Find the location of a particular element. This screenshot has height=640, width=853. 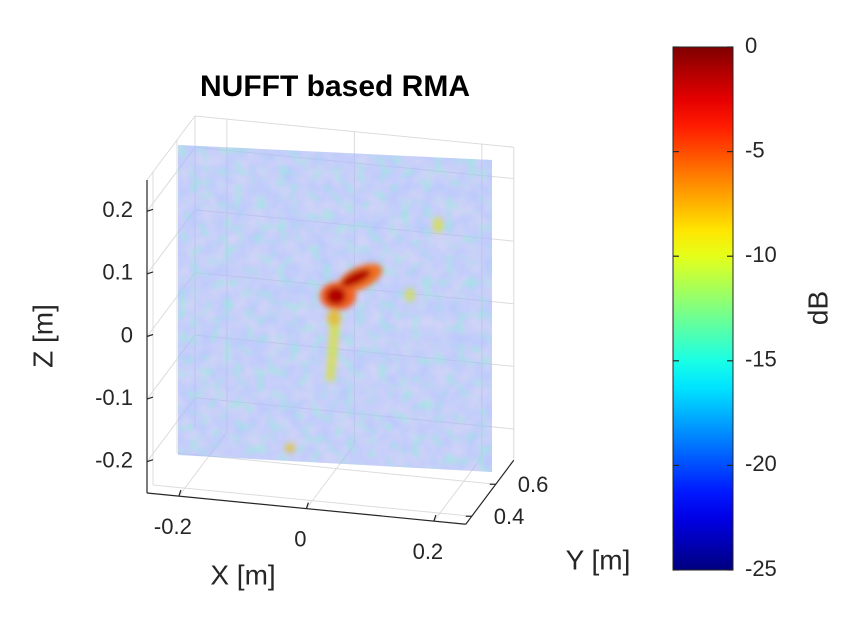

colorbar-tick-label: -25 is located at coordinates (761, 568).